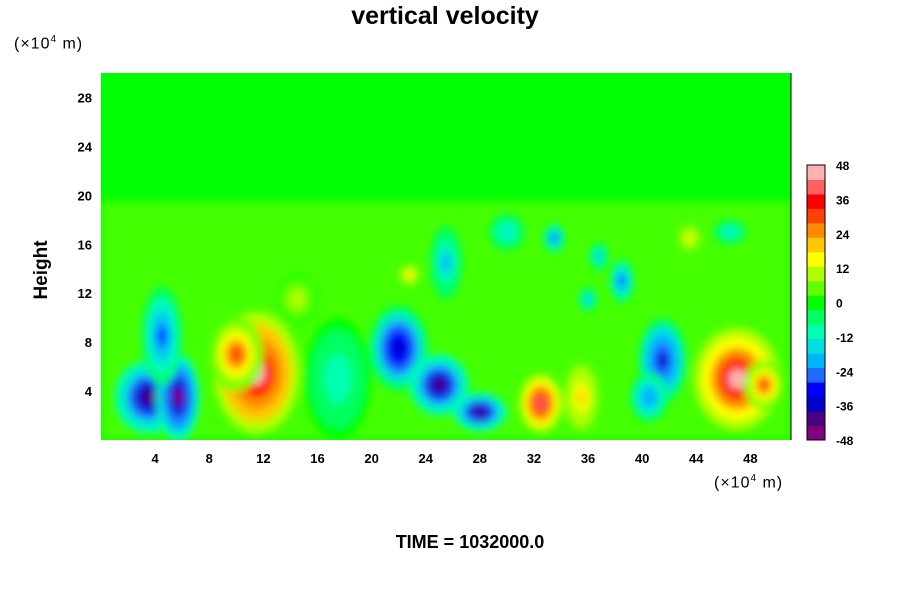 This screenshot has height=600, width=900. I want to click on colorbar-tick-label: -36, so click(845, 407).